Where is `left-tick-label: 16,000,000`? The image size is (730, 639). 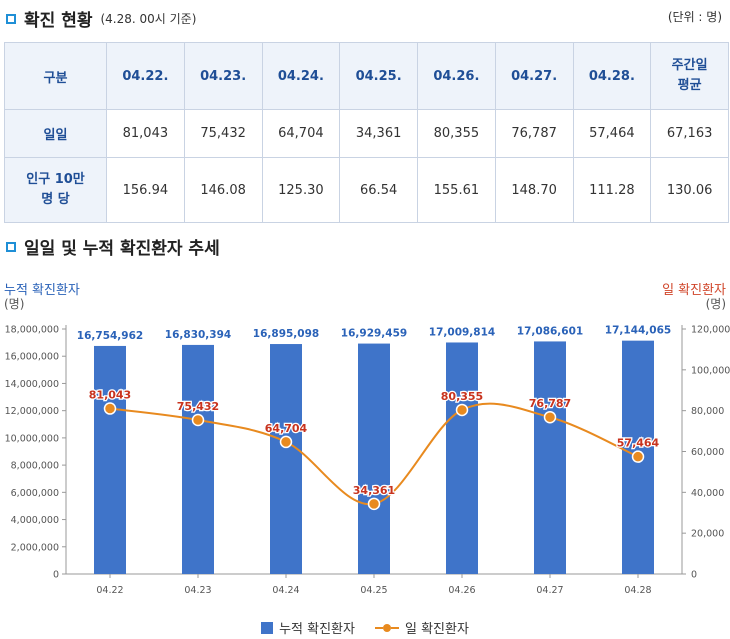
left-tick-label: 16,000,000 is located at coordinates (32, 357).